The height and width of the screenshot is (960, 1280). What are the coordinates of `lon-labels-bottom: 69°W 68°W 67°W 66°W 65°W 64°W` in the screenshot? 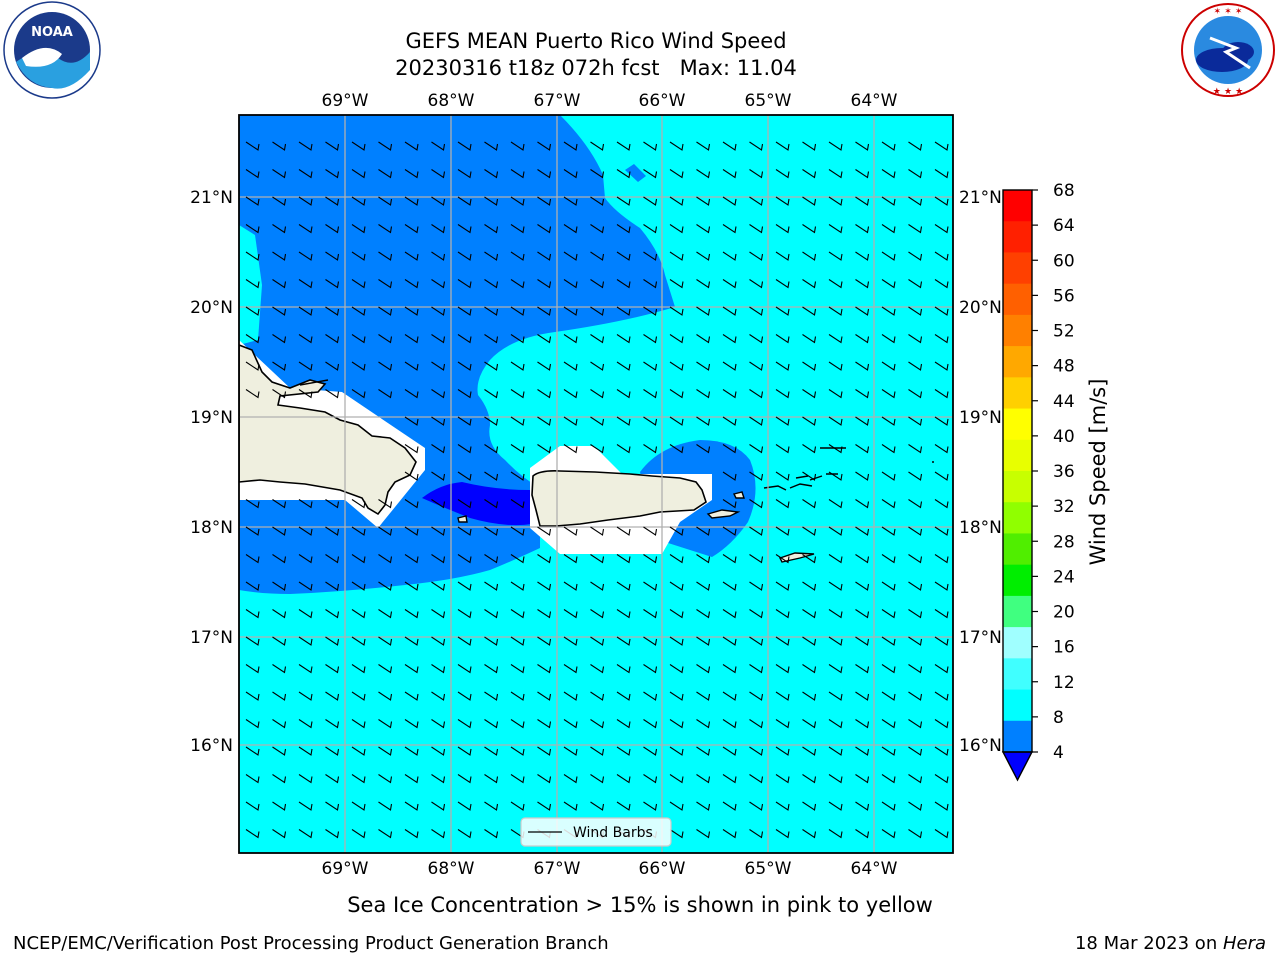 It's located at (610, 869).